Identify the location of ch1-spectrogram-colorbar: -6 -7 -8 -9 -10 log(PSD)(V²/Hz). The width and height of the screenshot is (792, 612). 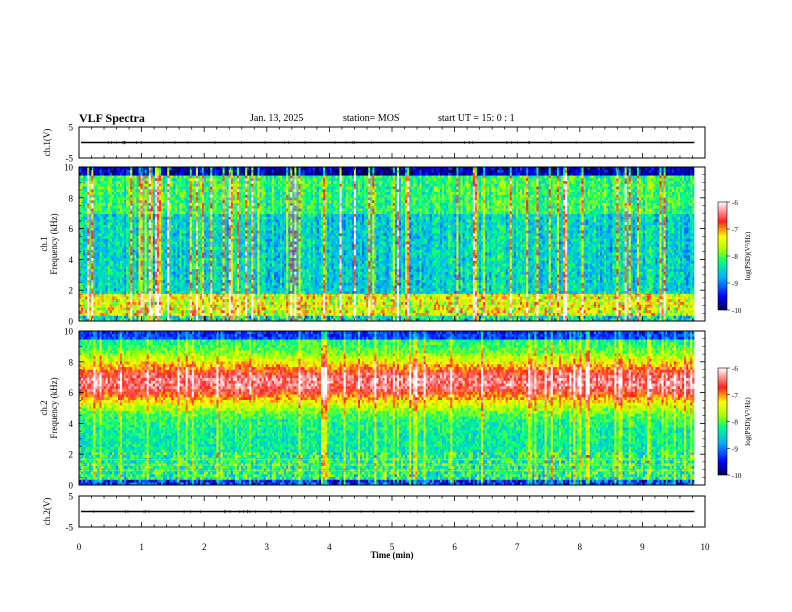
(735, 257).